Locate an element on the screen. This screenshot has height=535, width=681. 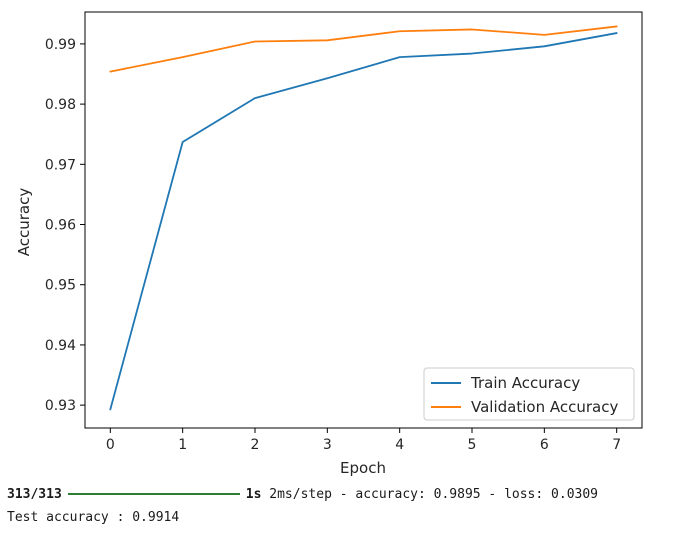
y-tick-label: 0.93 is located at coordinates (60, 406).